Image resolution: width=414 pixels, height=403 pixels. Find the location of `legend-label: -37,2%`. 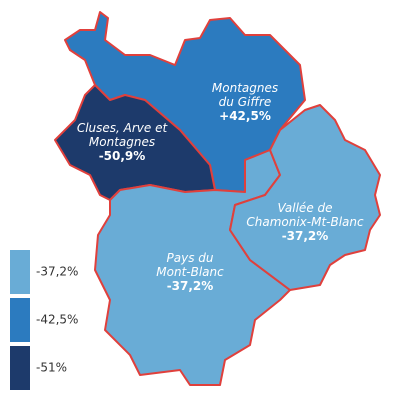

legend-label: -37,2% is located at coordinates (57, 272).